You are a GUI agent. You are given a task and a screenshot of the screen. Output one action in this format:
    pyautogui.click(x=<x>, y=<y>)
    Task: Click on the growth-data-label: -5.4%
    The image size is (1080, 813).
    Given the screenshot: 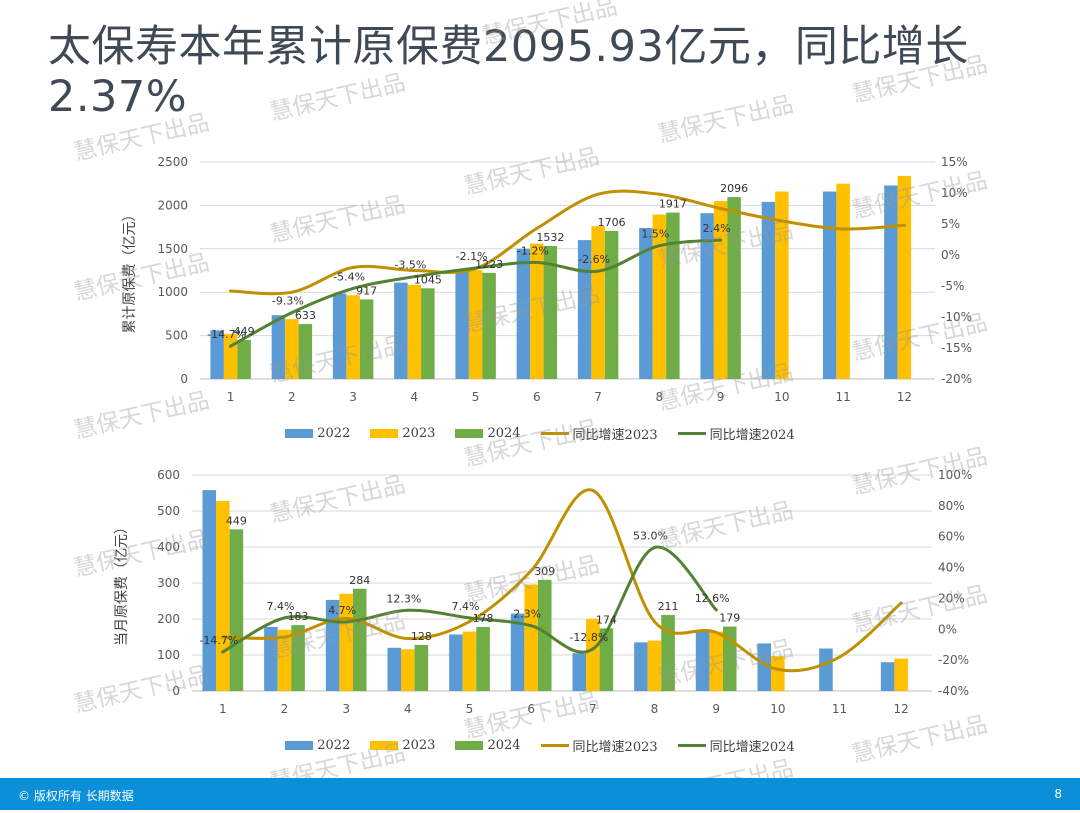 What is the action you would take?
    pyautogui.click(x=349, y=276)
    